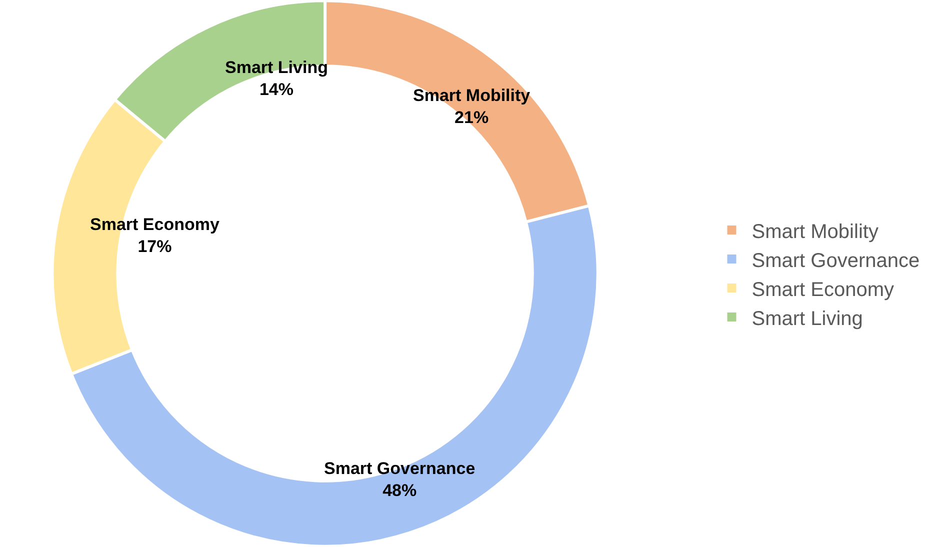 The height and width of the screenshot is (547, 949). Describe the element at coordinates (823, 289) in the screenshot. I see `legend-label: Smart Economy` at that location.